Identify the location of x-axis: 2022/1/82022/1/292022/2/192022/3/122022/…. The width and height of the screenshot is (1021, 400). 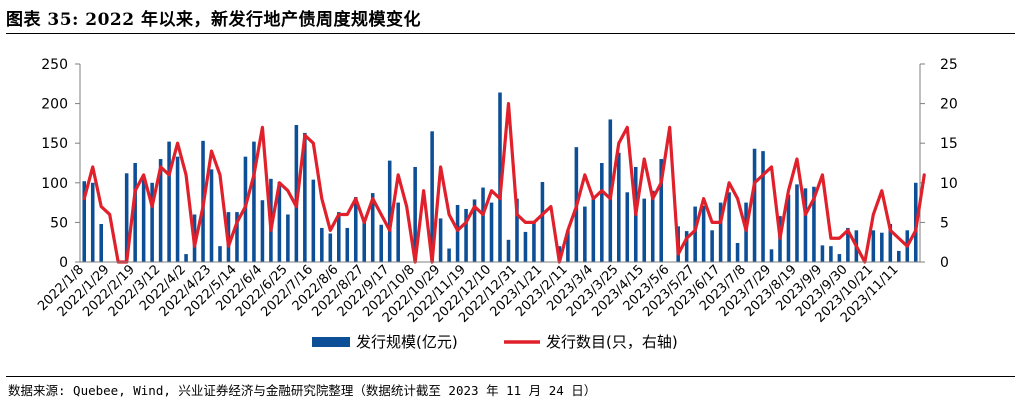
(477, 293).